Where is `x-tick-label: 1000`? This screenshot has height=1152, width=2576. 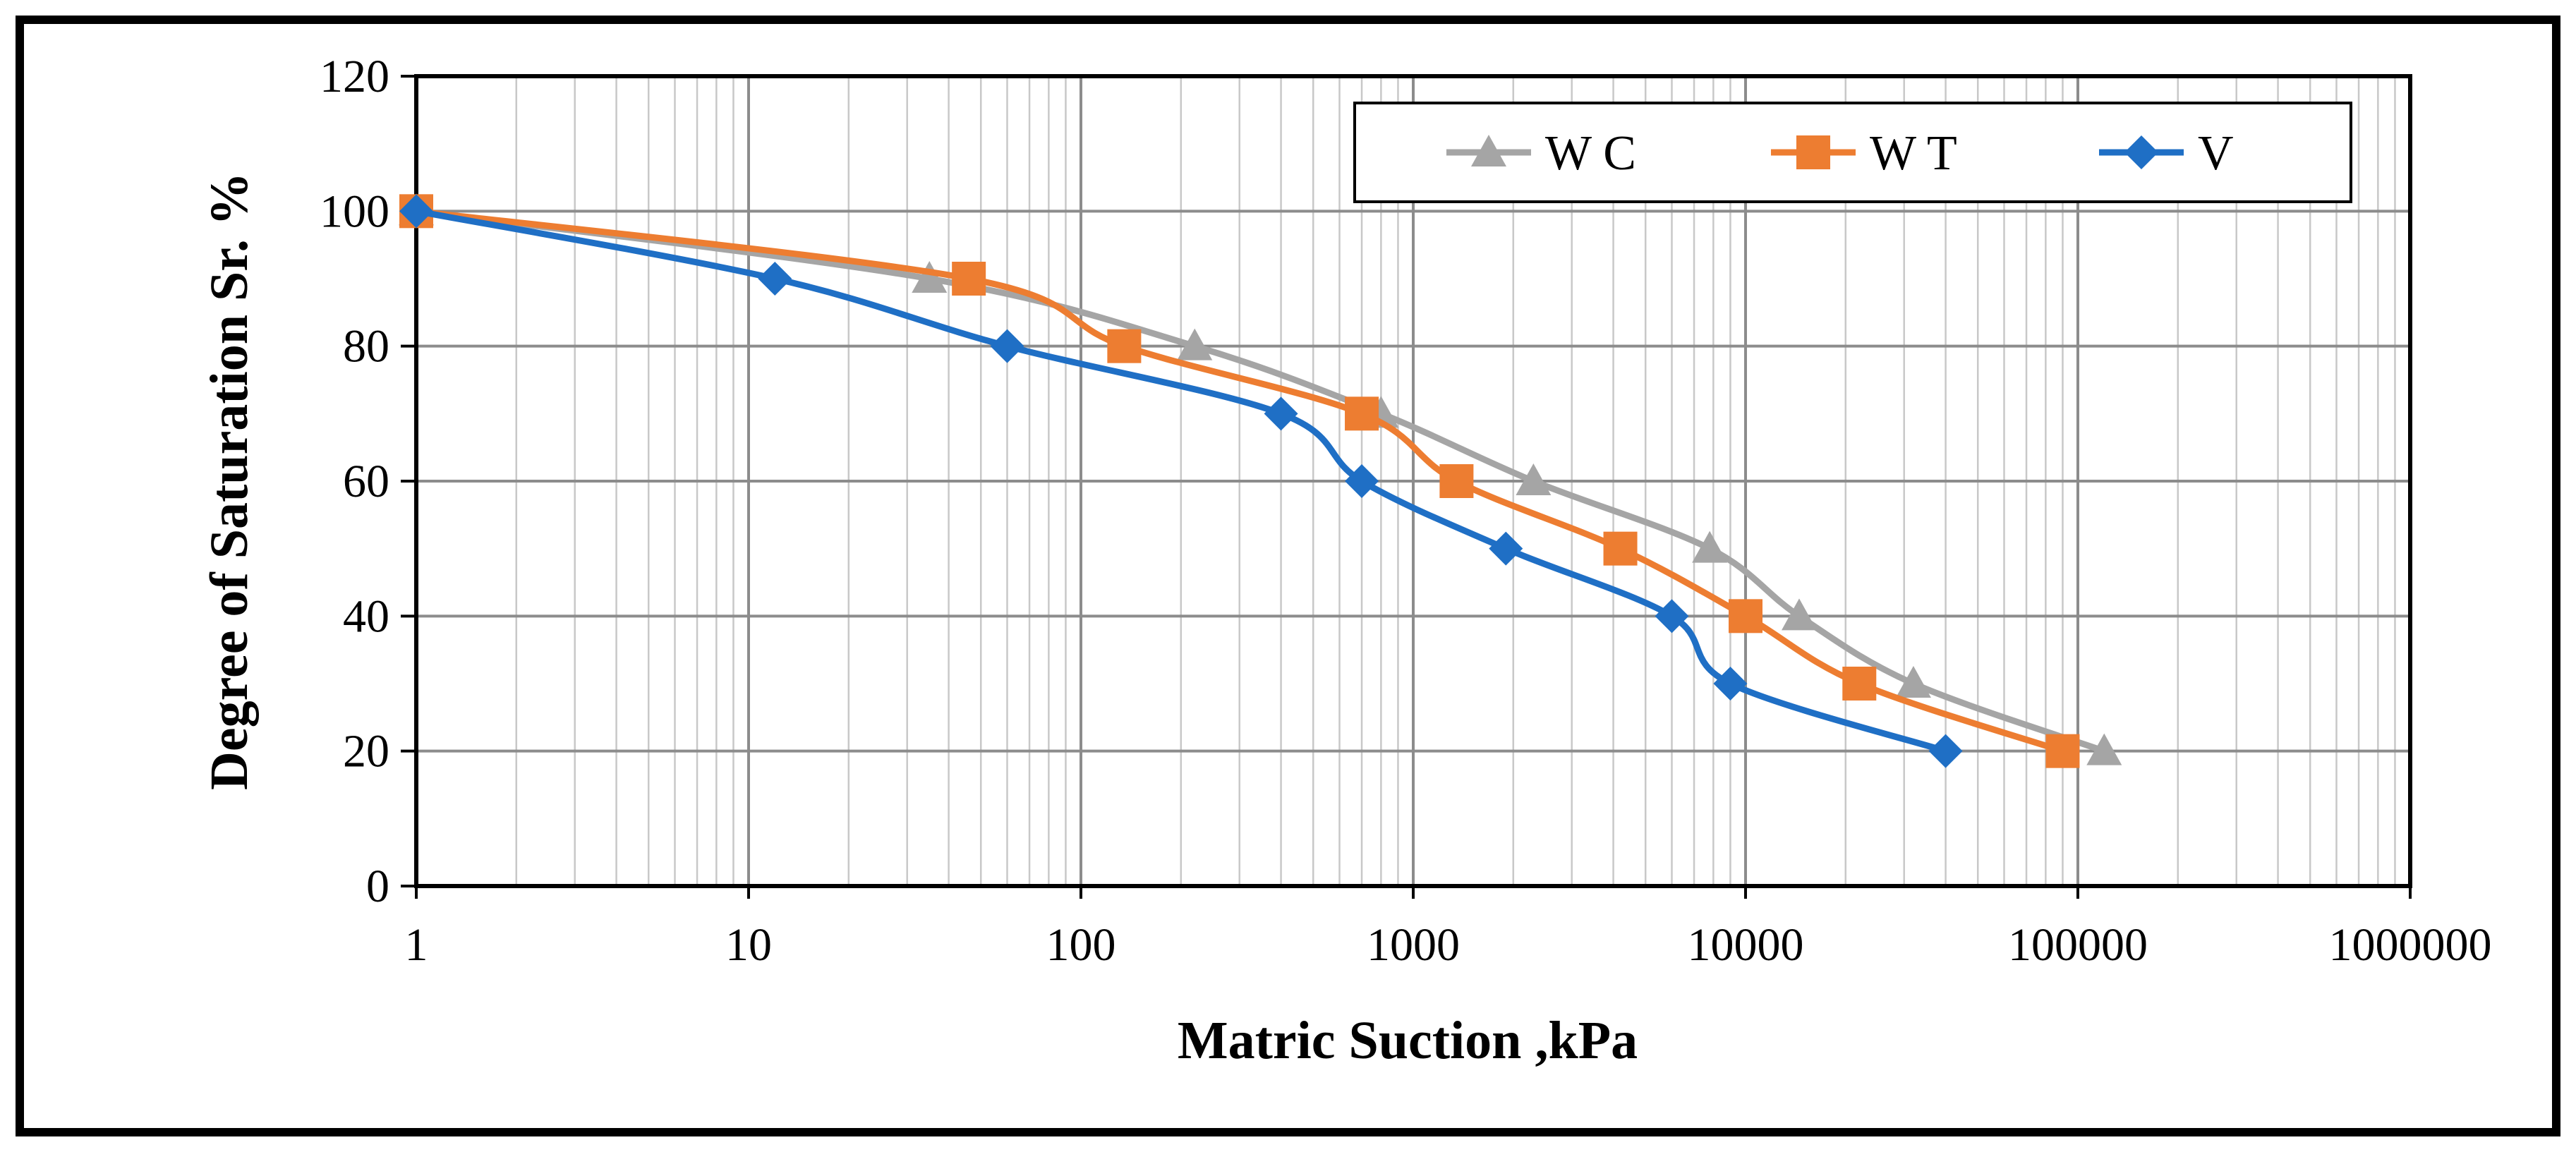 x-tick-label: 1000 is located at coordinates (1414, 945).